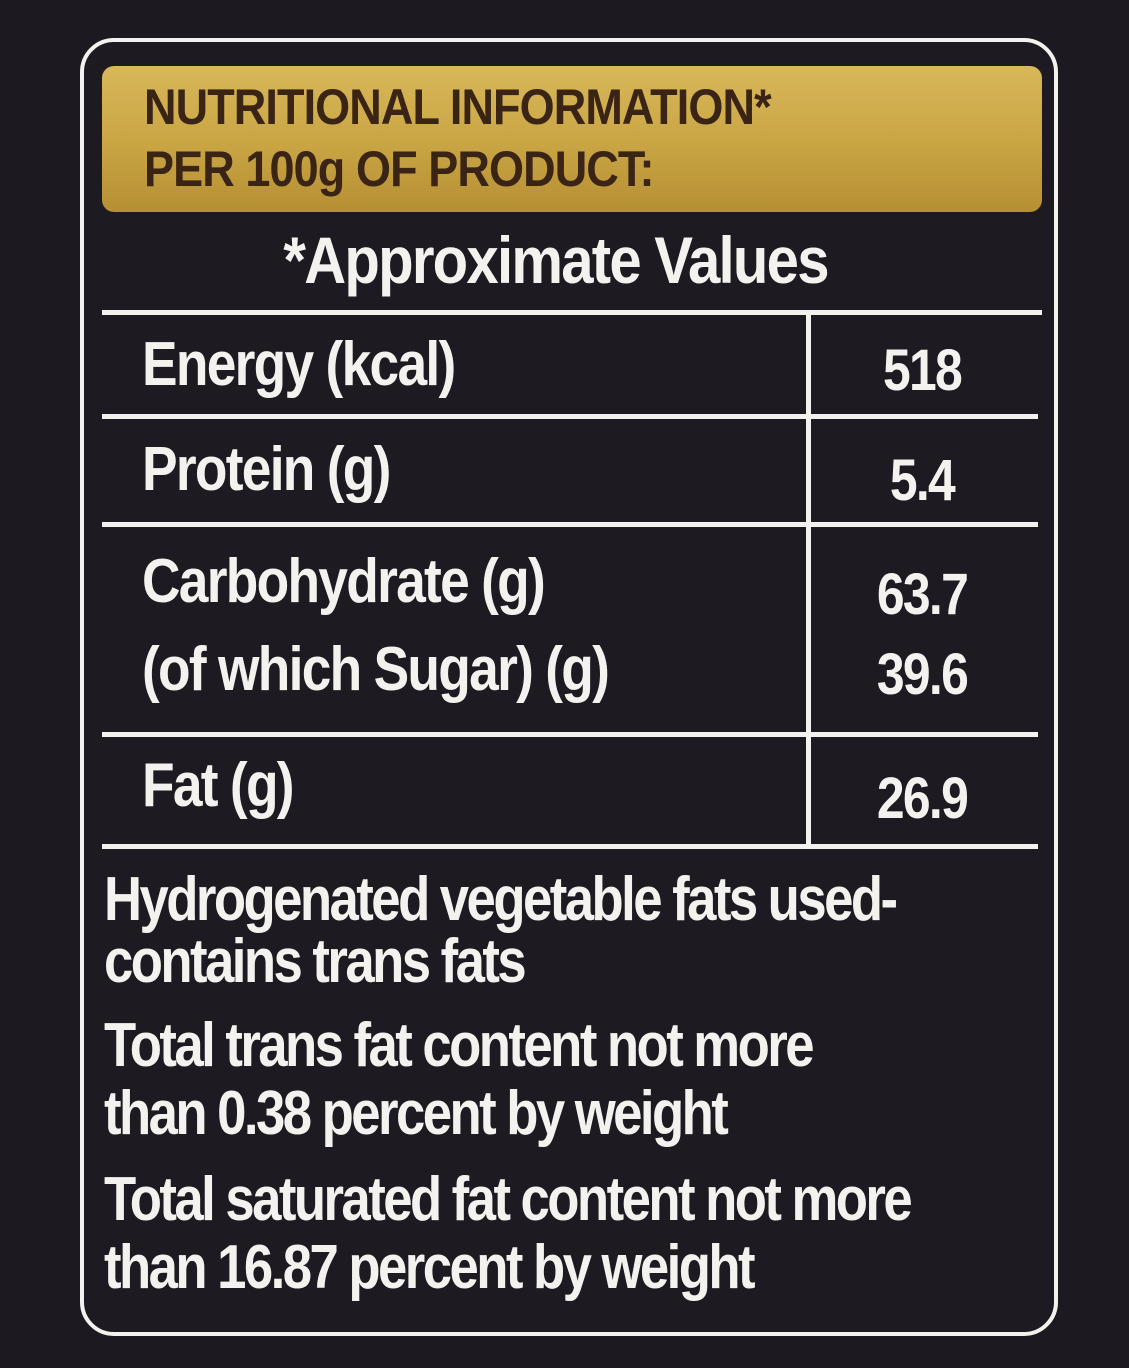  I want to click on nutrient-value-protein: 5.4, so click(922, 480).